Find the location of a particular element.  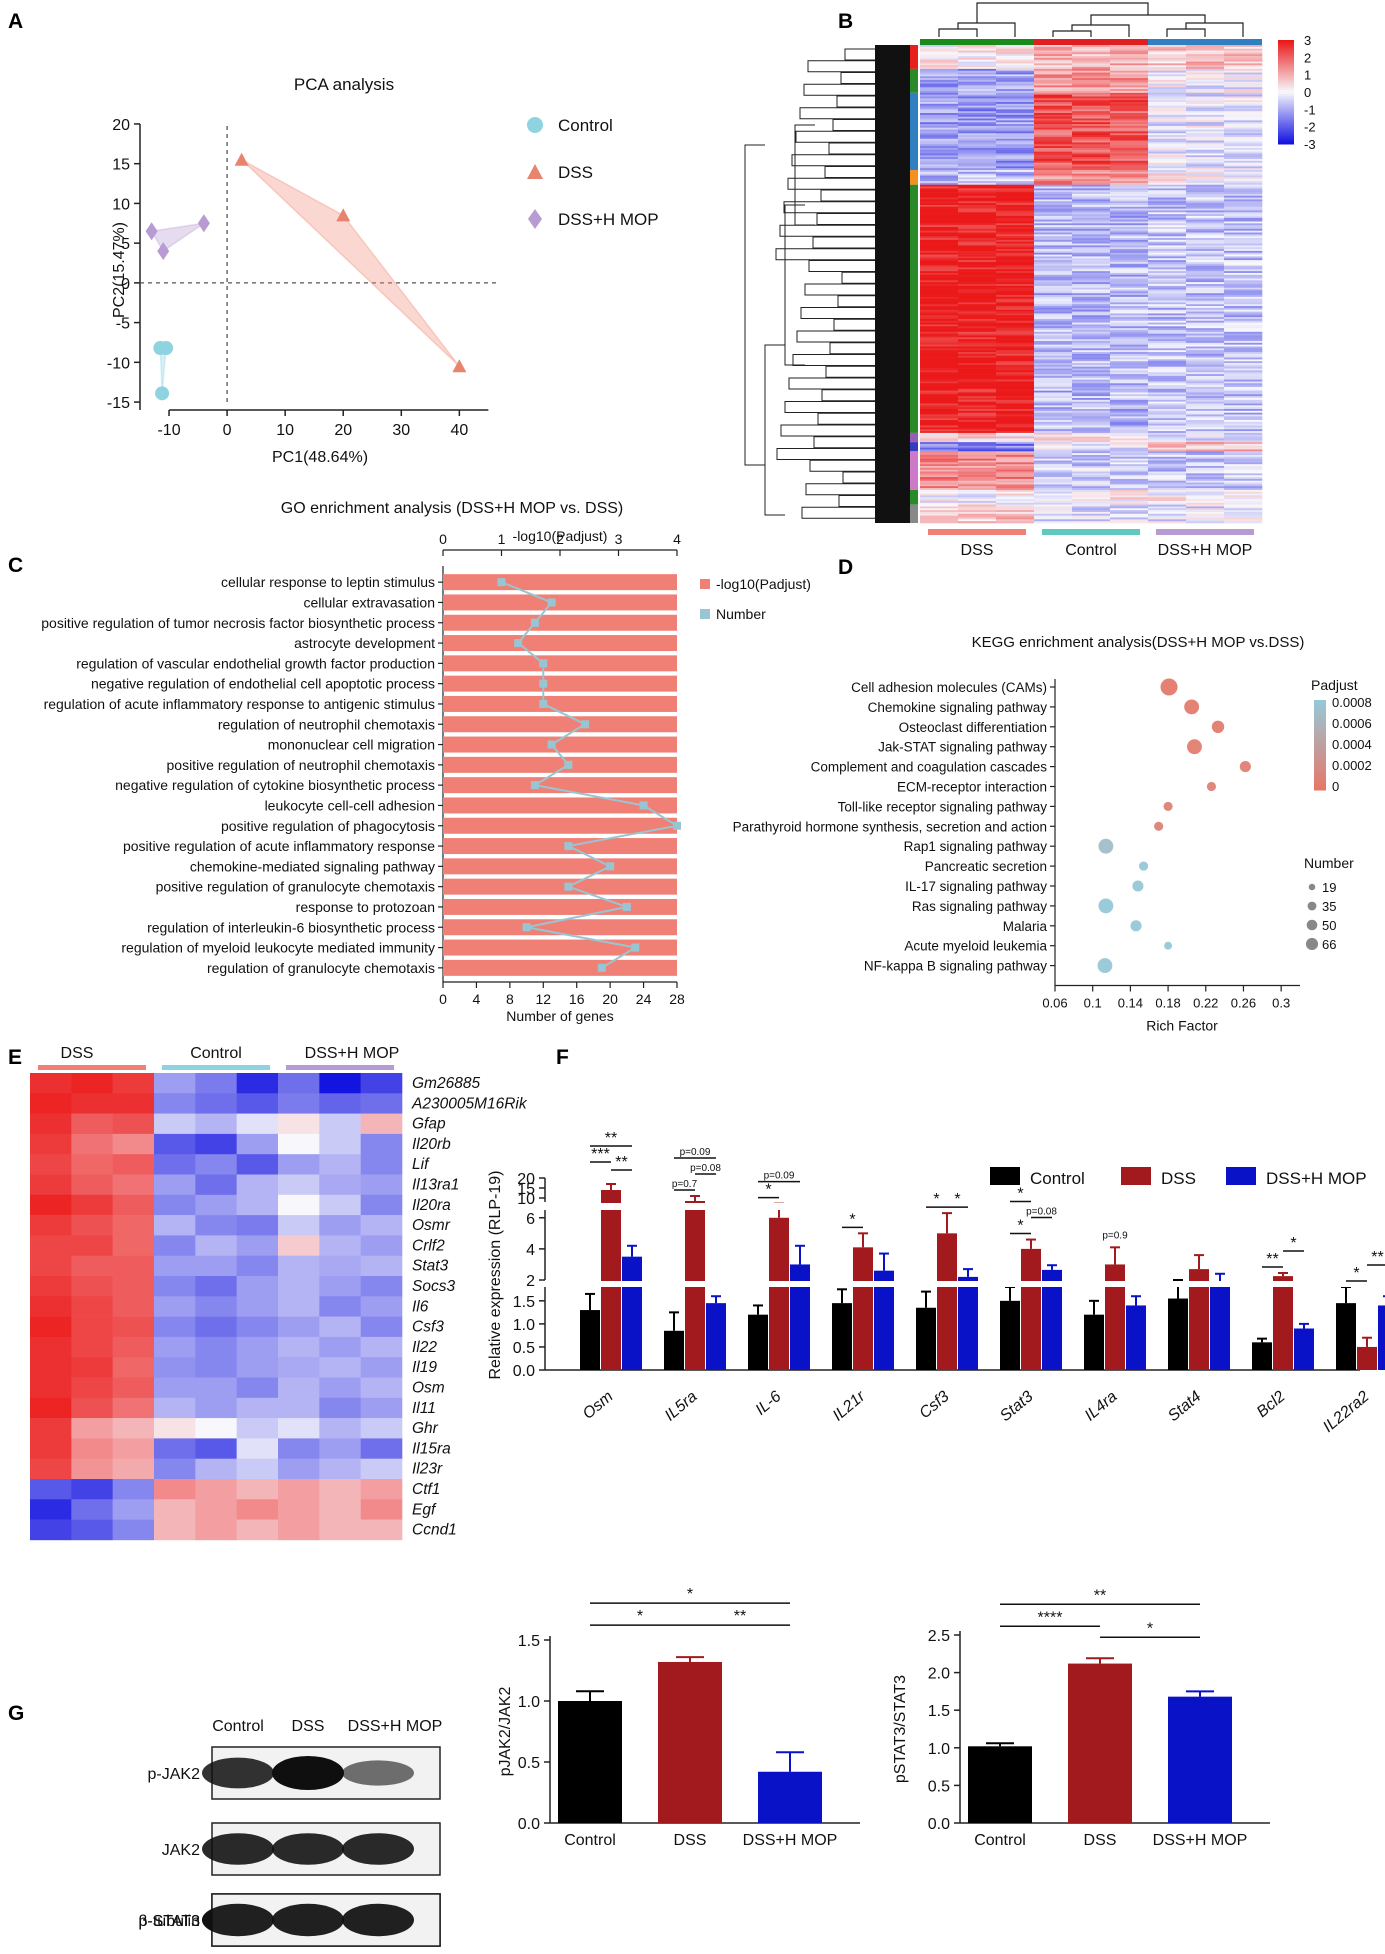

heatmap-b-cluster-strip is located at coordinates (914, 437).